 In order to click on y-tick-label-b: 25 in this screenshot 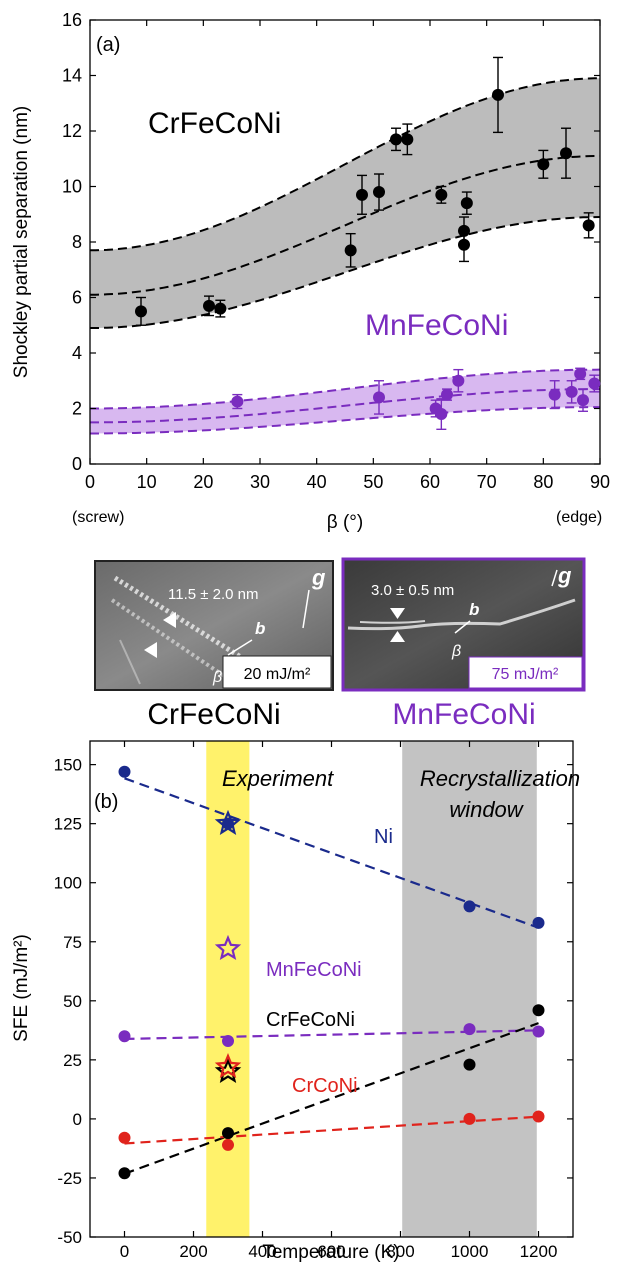, I will do `click(72, 1060)`.